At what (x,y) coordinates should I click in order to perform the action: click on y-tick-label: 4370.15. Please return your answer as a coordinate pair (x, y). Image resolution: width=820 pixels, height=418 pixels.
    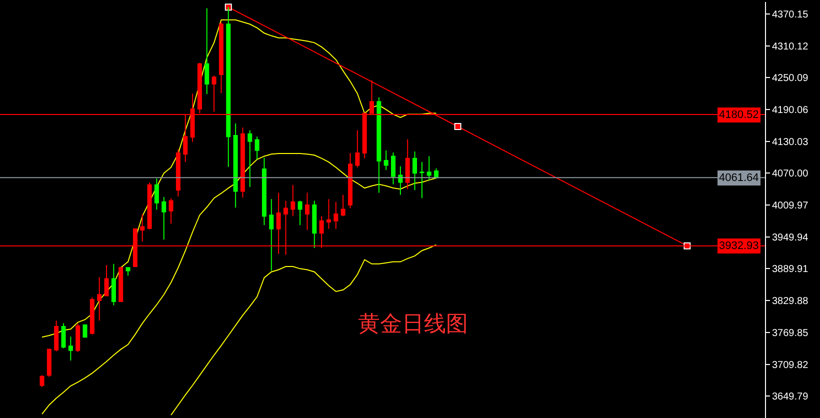
    Looking at the image, I should click on (790, 14).